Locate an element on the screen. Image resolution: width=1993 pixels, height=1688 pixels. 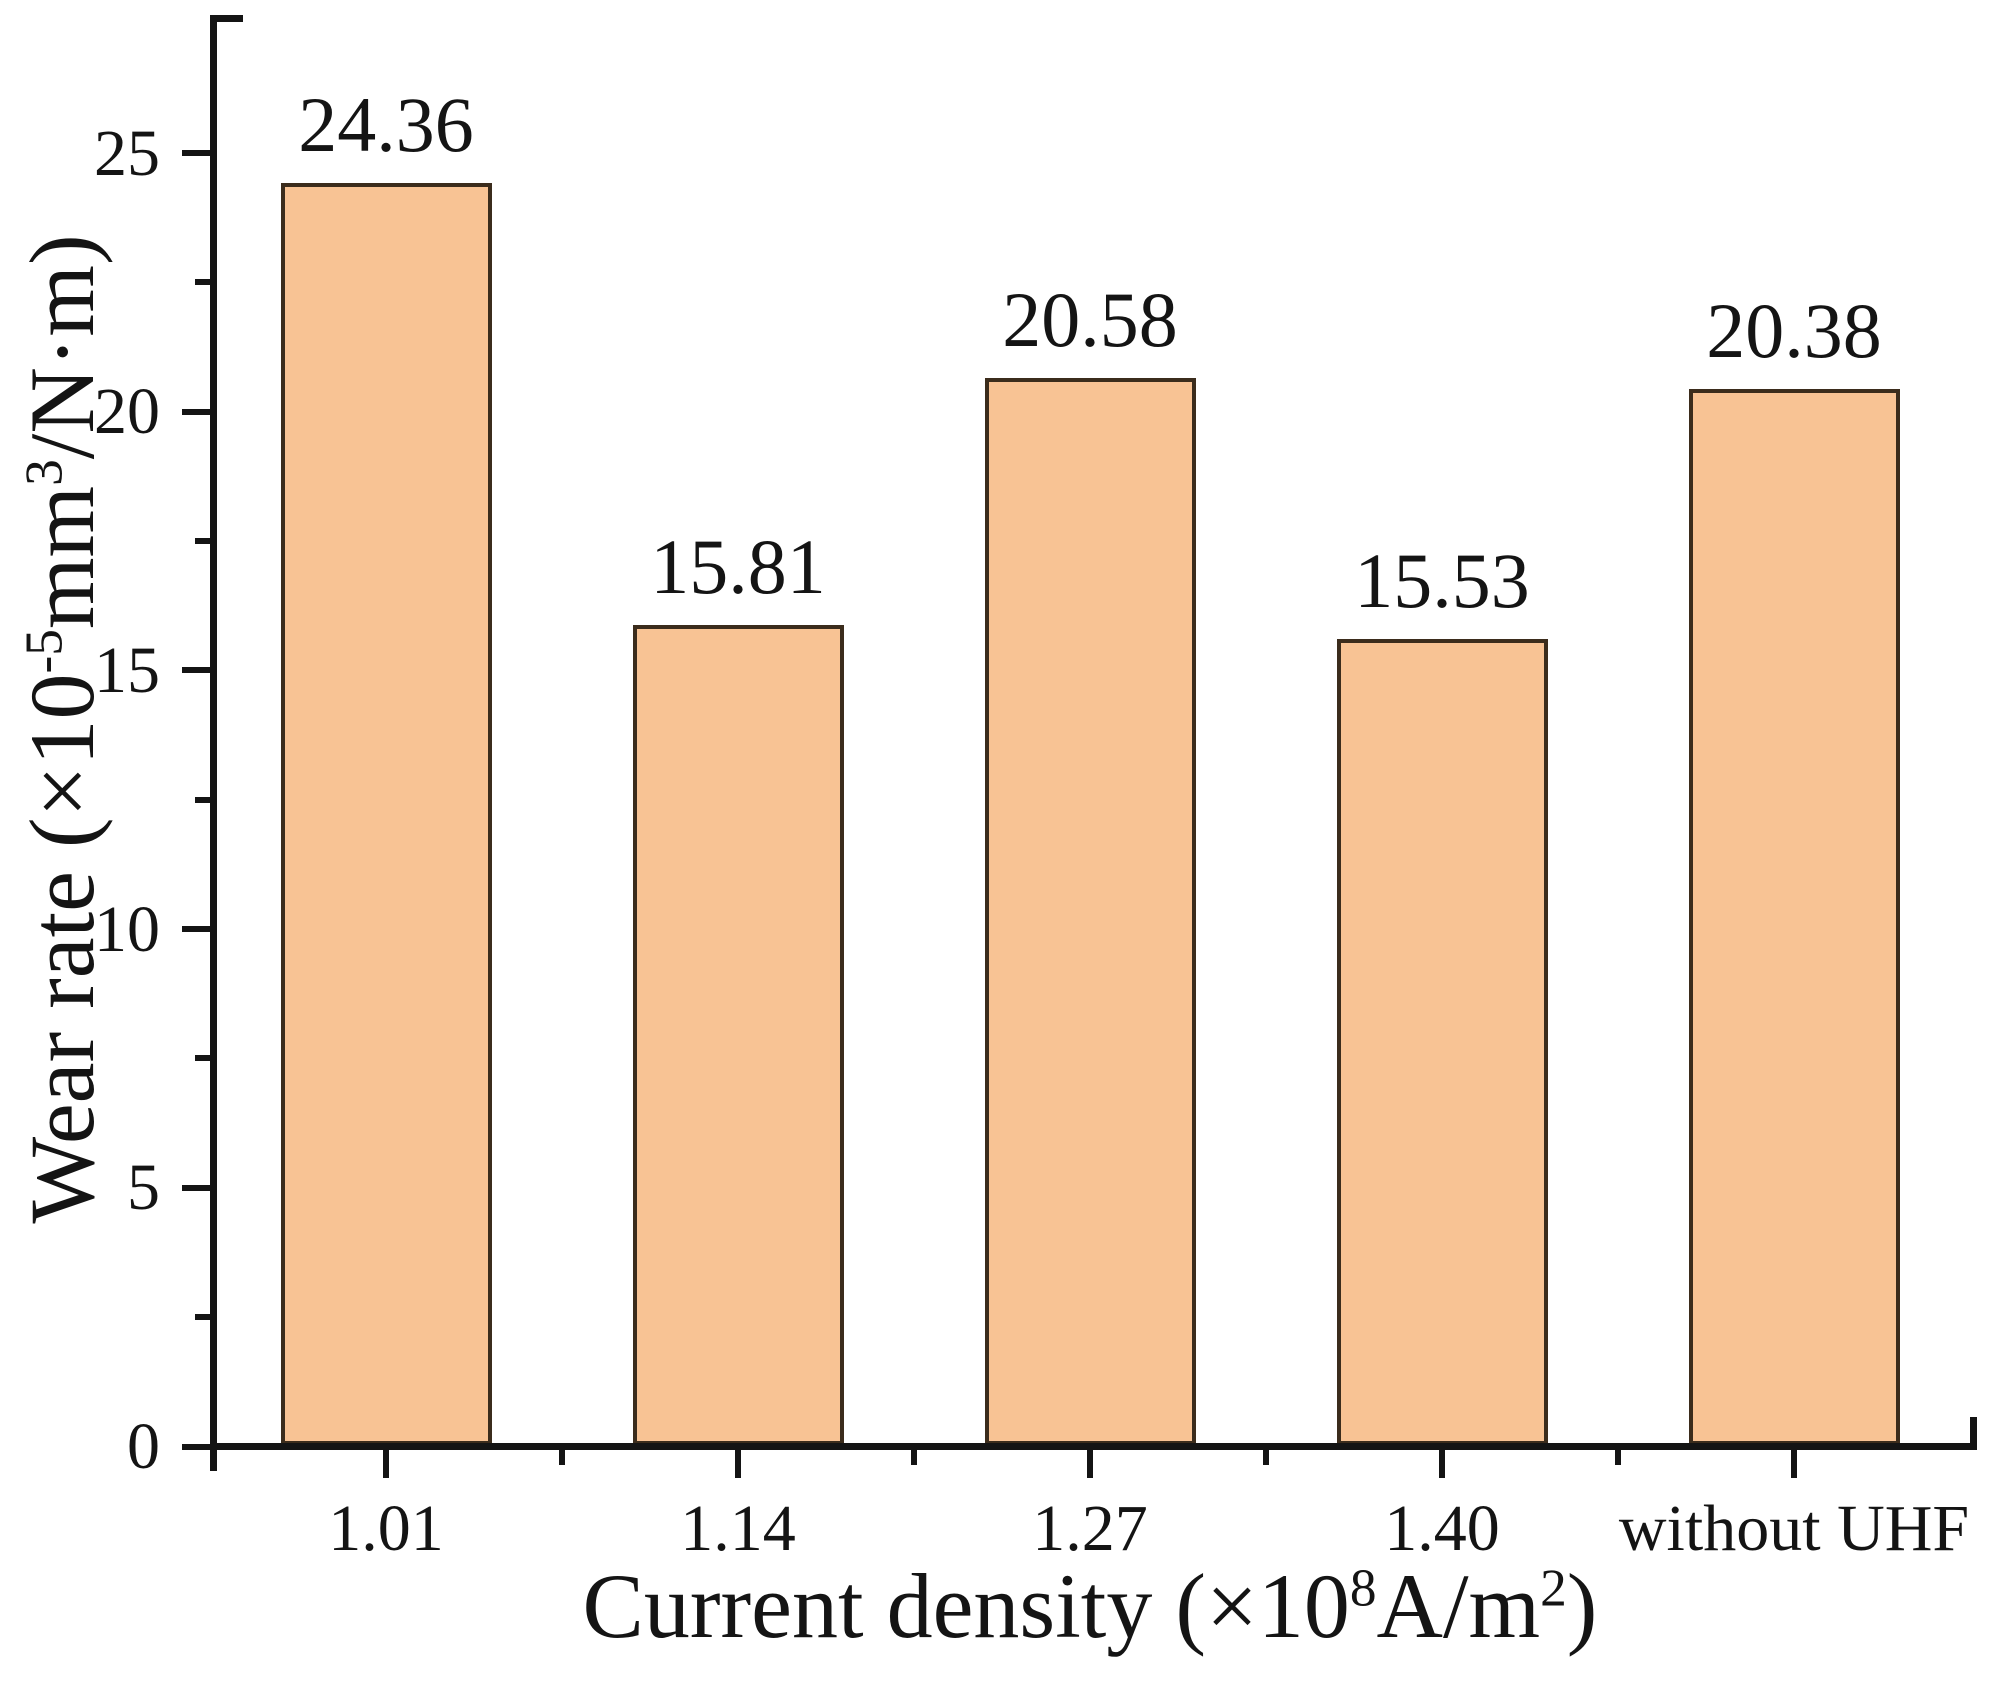
y-tick-label: 10 is located at coordinates (127, 929).